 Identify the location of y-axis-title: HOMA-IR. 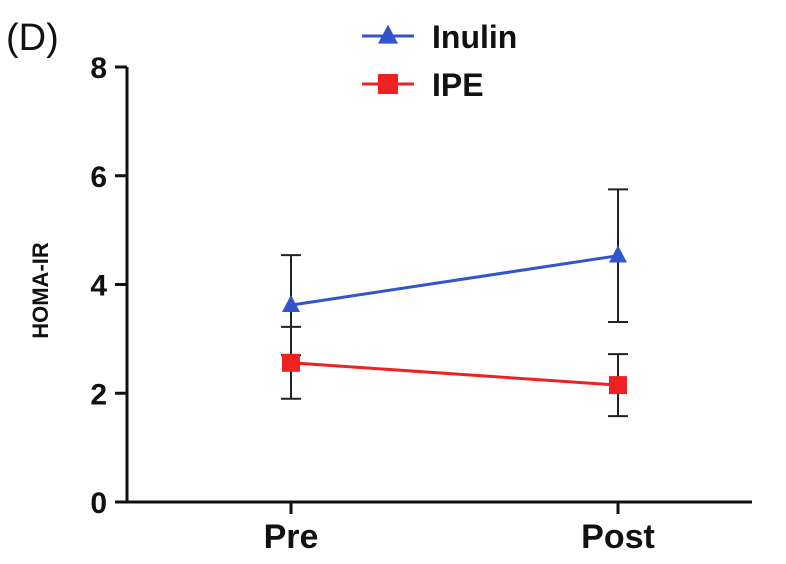
(40, 290).